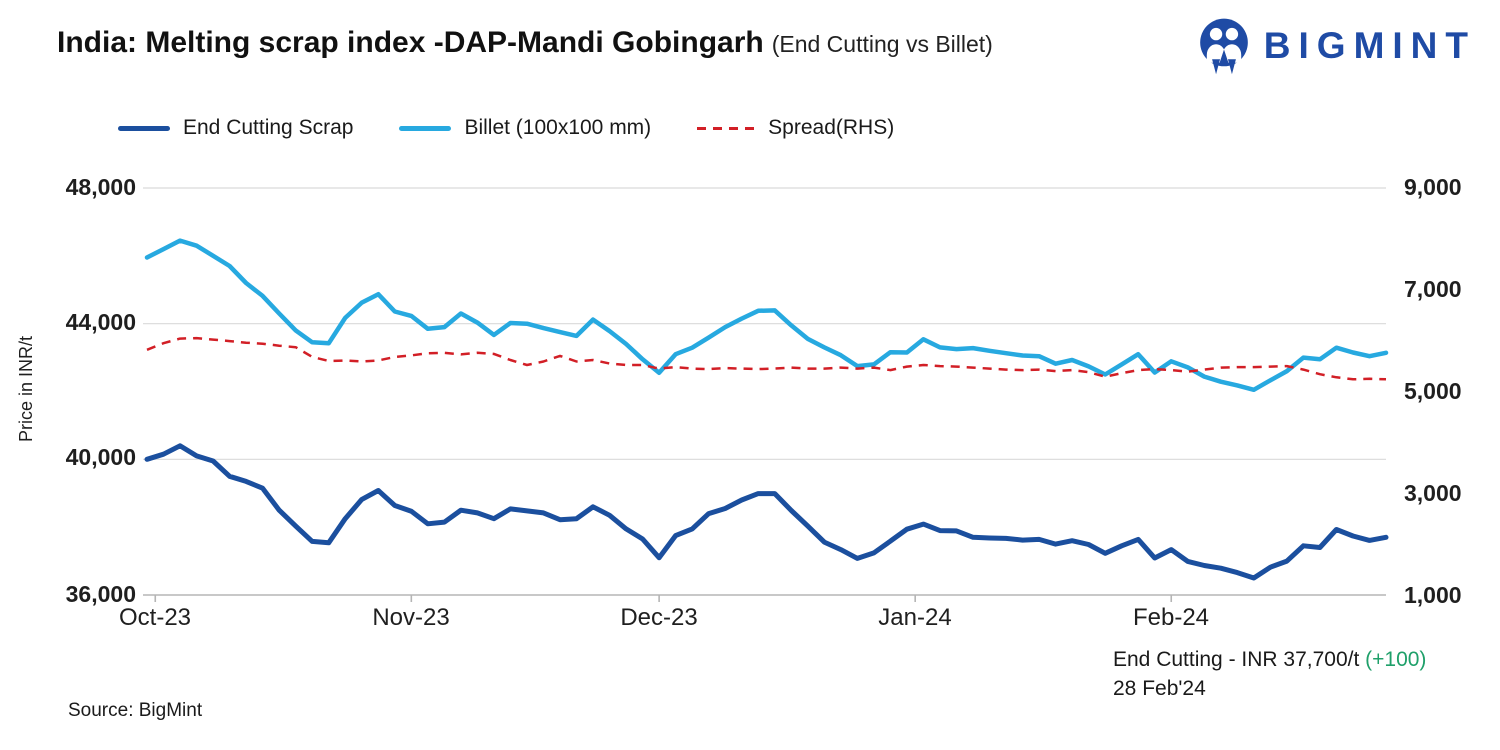  I want to click on legend-label-spread: Spread(RHS), so click(831, 127).